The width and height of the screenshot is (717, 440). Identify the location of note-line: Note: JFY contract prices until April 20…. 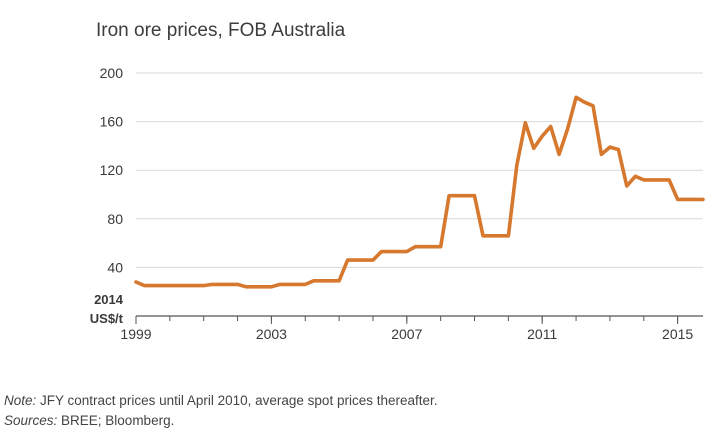
(221, 401).